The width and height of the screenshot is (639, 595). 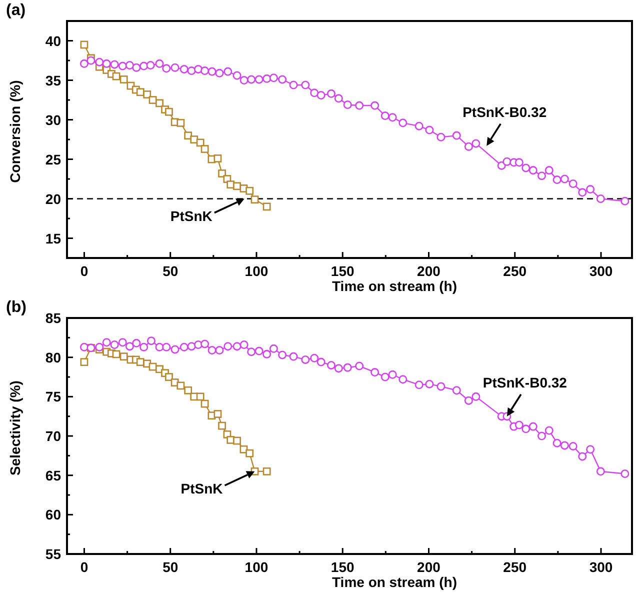 What do you see at coordinates (16, 10) in the screenshot?
I see `chart-title: (a)` at bounding box center [16, 10].